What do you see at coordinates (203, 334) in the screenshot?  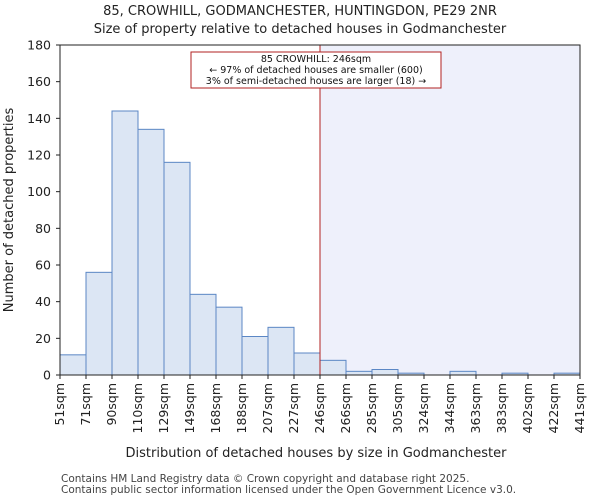 I see `bar-149sqm` at bounding box center [203, 334].